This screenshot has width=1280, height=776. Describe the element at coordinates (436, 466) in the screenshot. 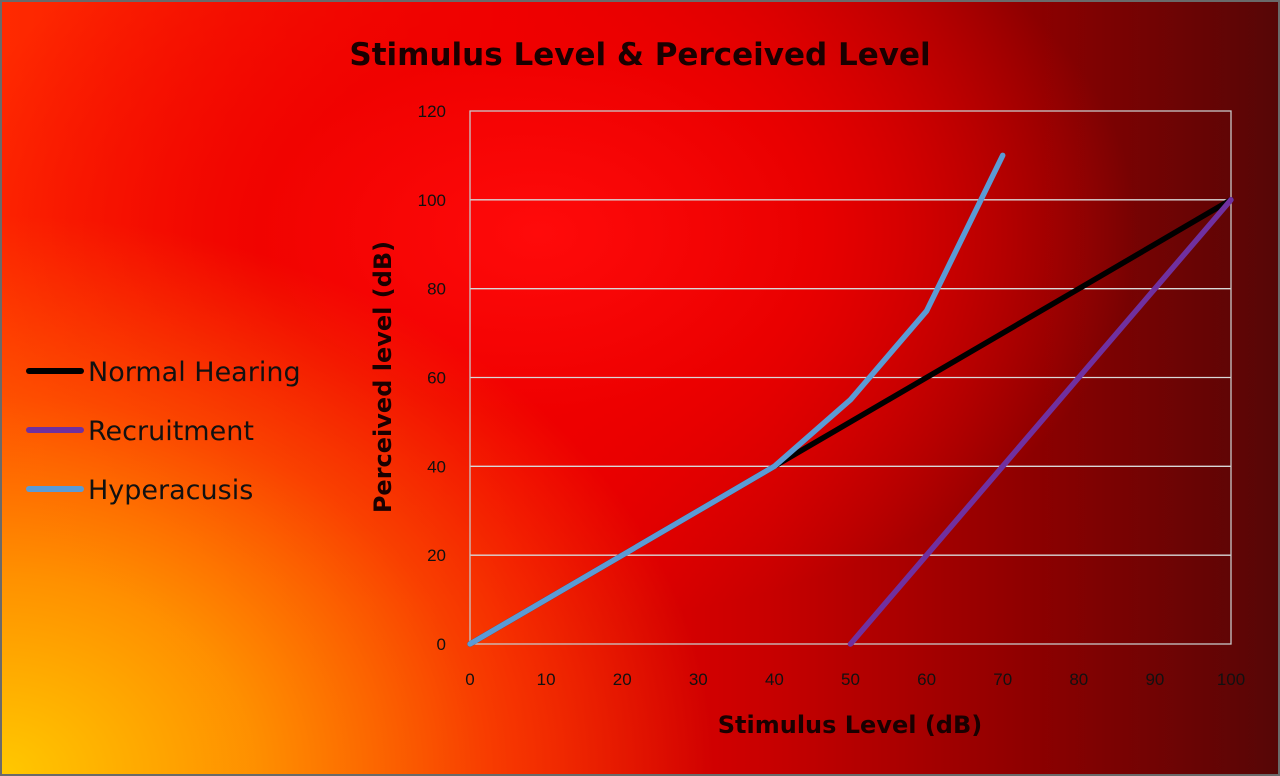

I see `y-tick-label: 40` at that location.